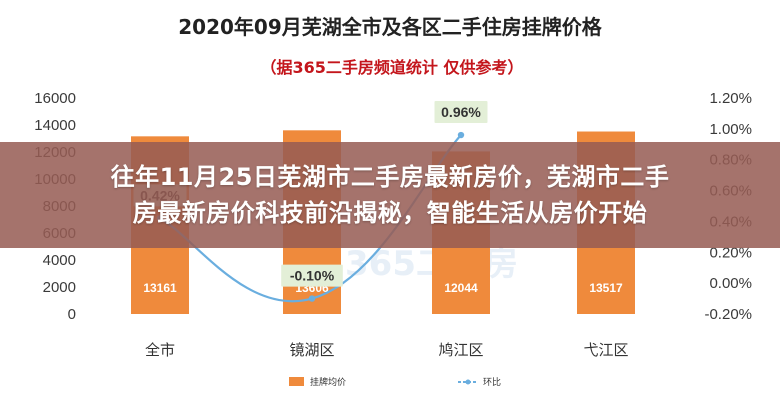 This screenshot has height=400, width=780. I want to click on left-tick-label: 2000, so click(59, 287).